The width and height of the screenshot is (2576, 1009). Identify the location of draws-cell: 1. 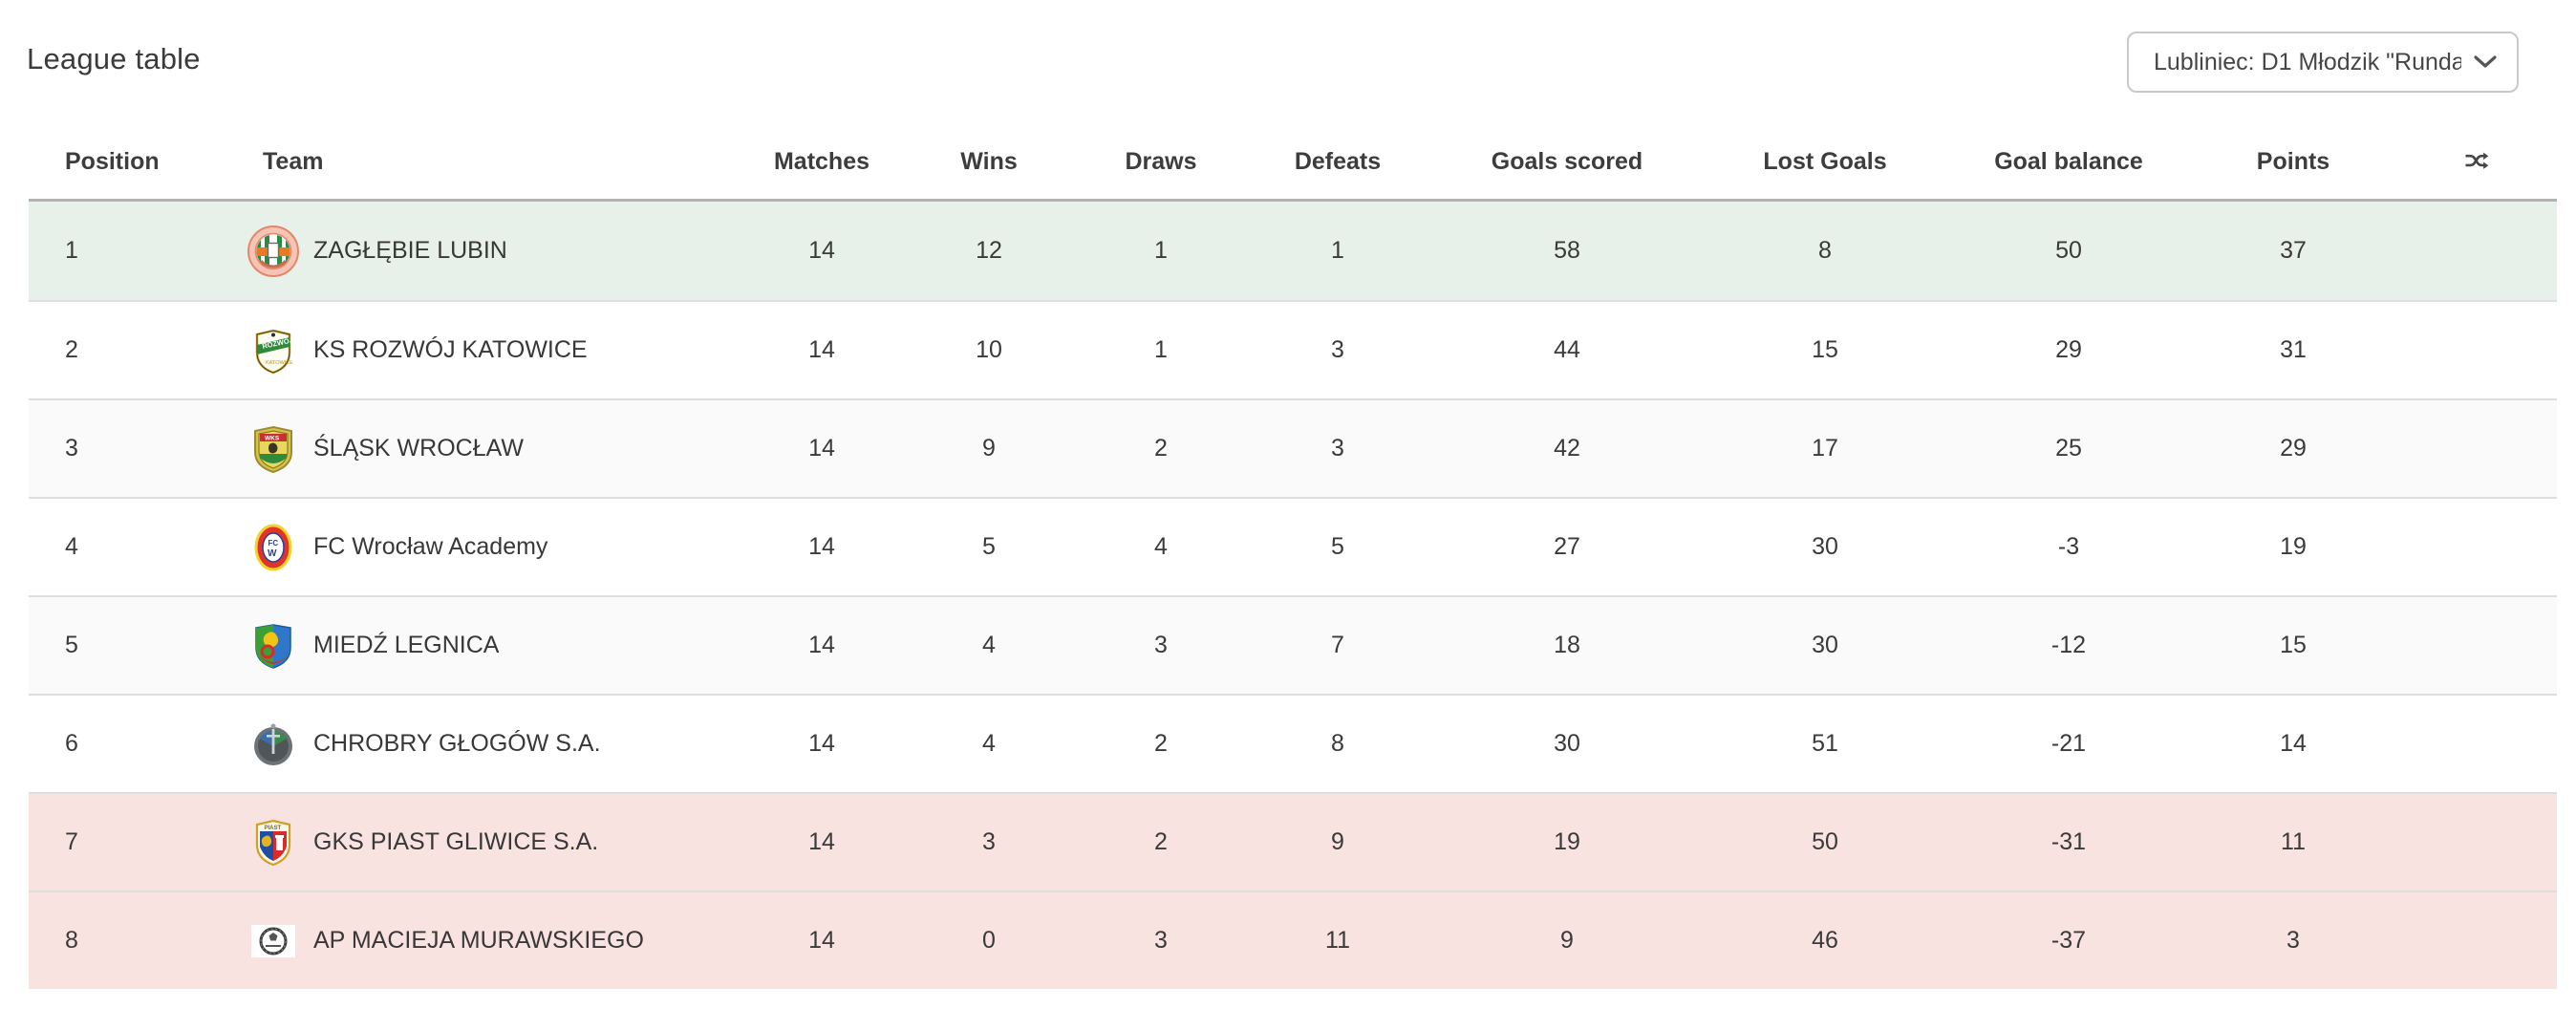
(1161, 250).